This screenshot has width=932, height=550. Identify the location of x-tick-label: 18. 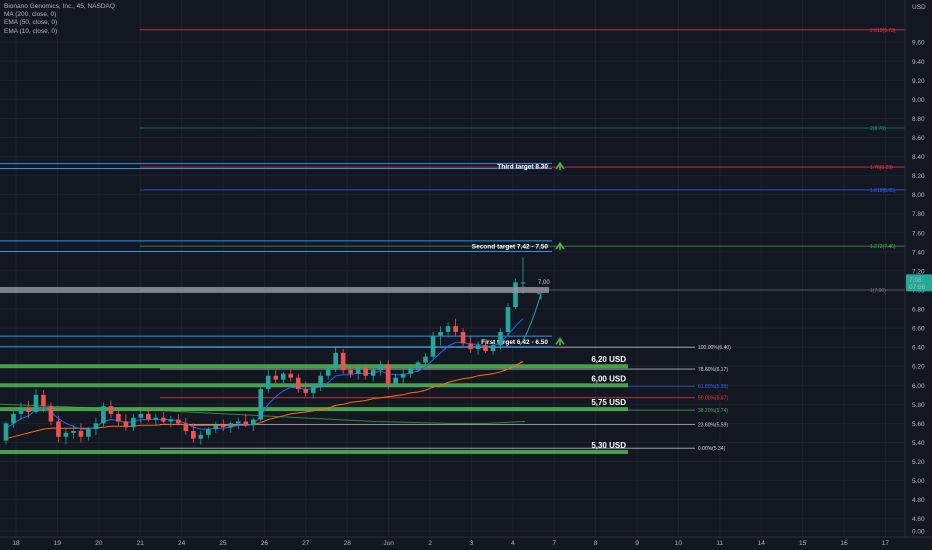
(16, 543).